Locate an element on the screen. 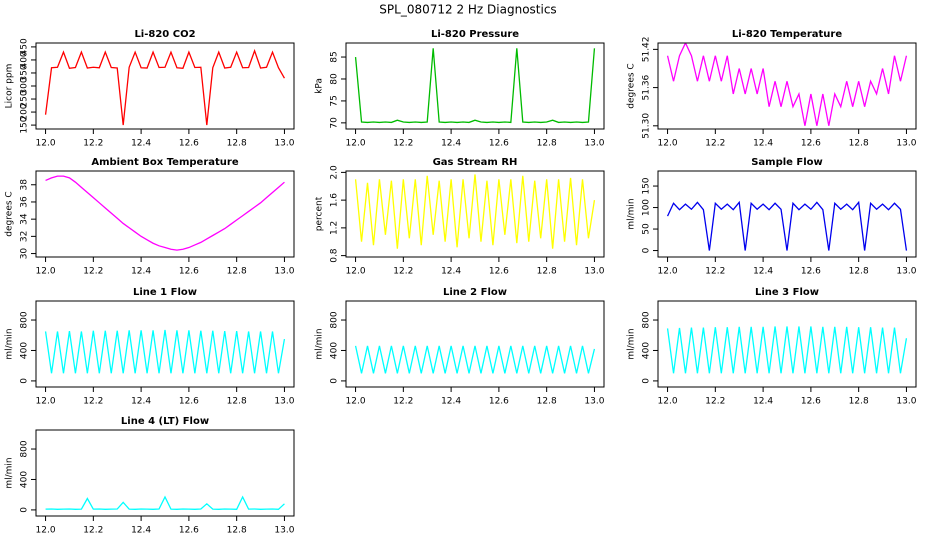 This screenshot has height=540, width=936. y-axis-label: kPa is located at coordinates (320, 86).